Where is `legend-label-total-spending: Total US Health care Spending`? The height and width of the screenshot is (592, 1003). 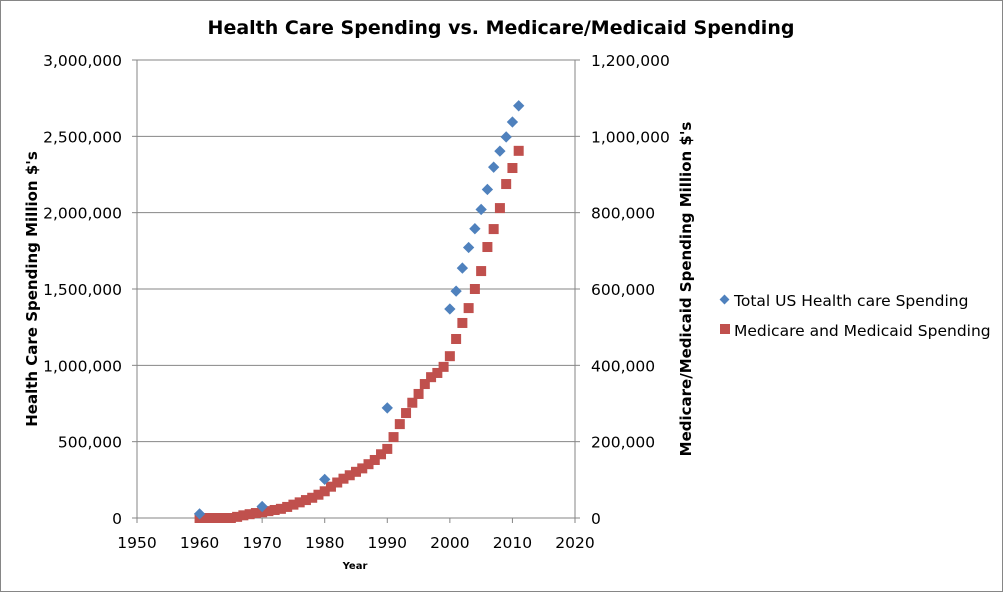
legend-label-total-spending: Total US Health care Spending is located at coordinates (850, 301).